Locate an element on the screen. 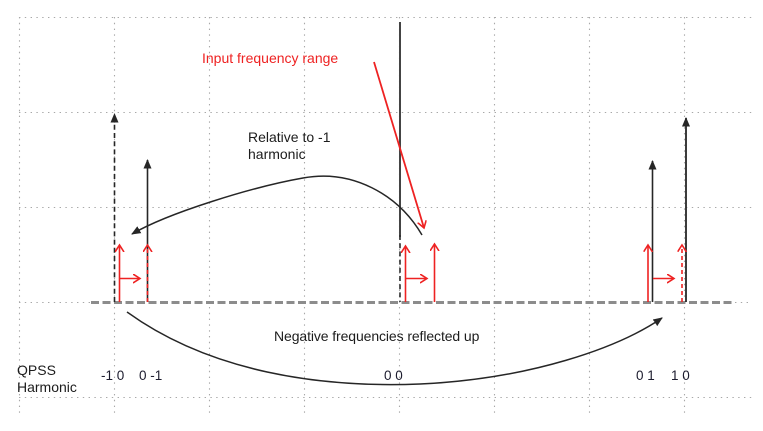 This screenshot has width=763, height=431. input-frequency-range-label: Input frequency range is located at coordinates (270, 58).